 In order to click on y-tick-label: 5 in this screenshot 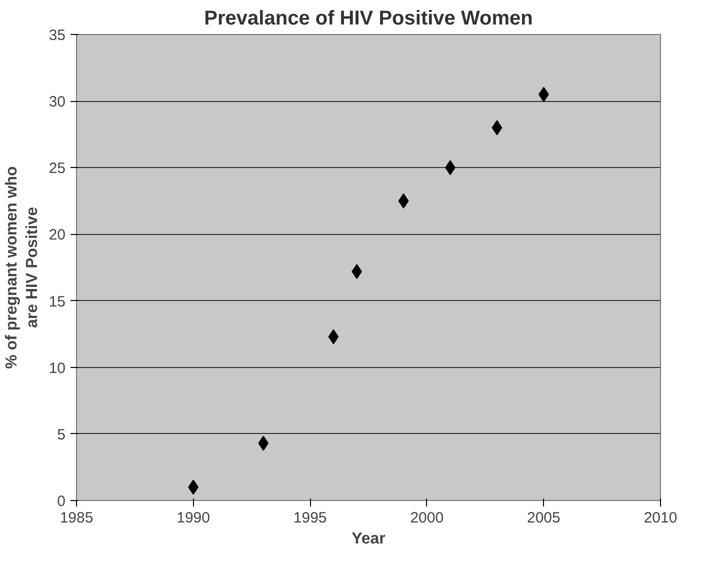, I will do `click(61, 435)`.